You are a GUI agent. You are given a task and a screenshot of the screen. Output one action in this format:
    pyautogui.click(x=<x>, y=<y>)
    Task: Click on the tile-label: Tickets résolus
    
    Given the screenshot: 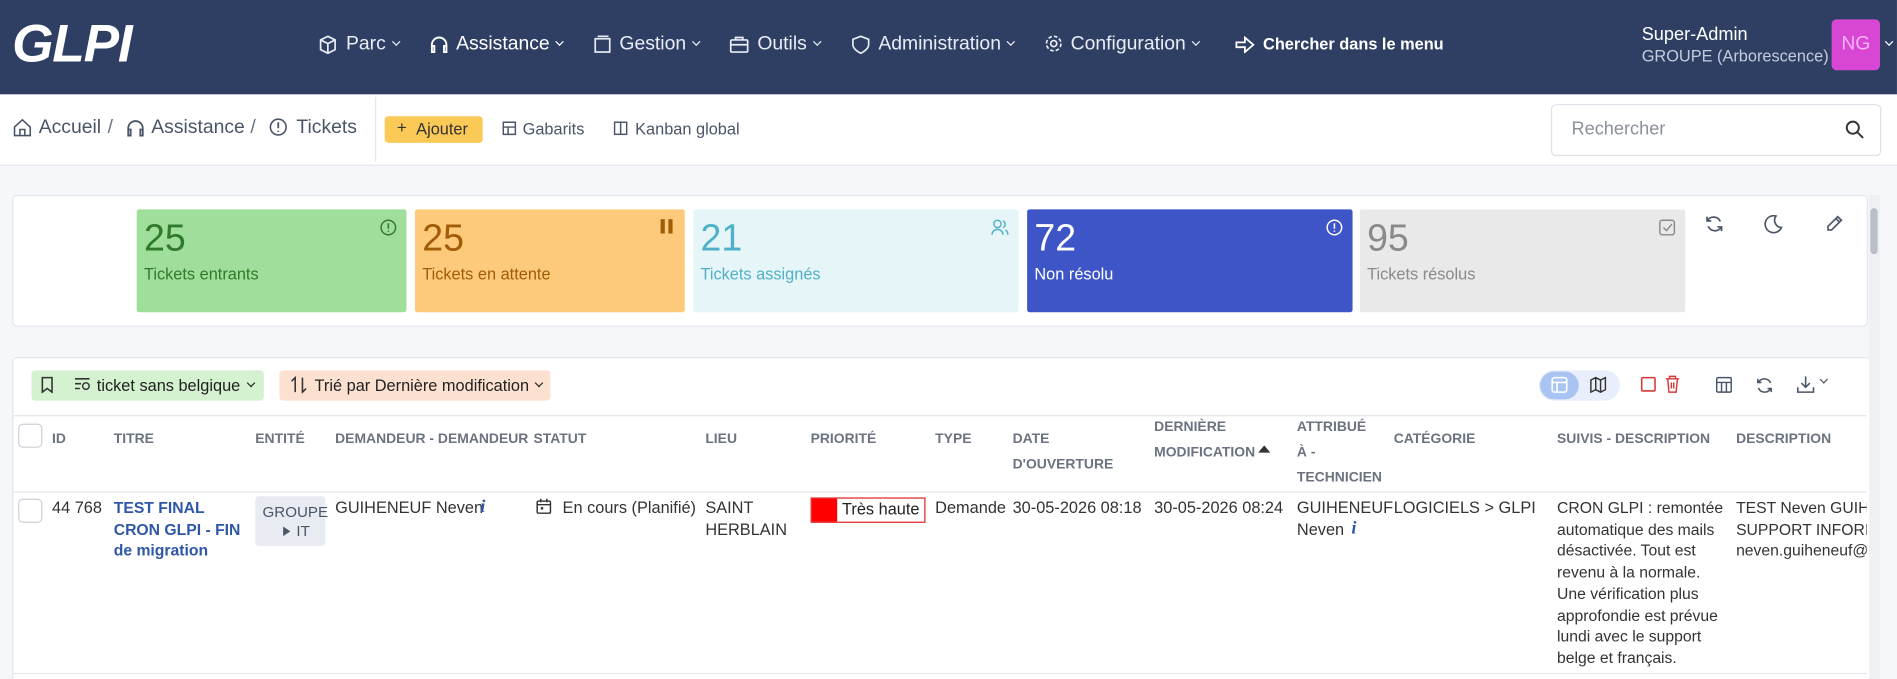 What is the action you would take?
    pyautogui.click(x=1421, y=274)
    